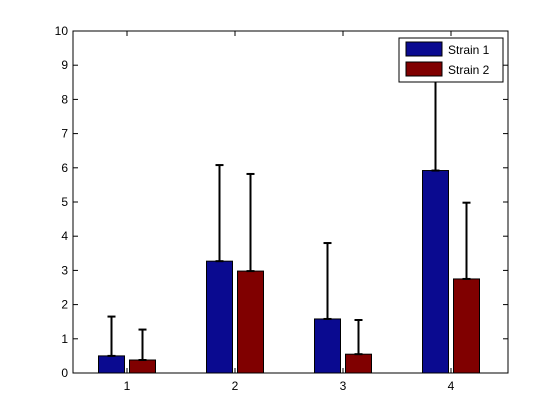 The width and height of the screenshot is (560, 420). Describe the element at coordinates (64, 168) in the screenshot. I see `y-tick-label: 6` at that location.